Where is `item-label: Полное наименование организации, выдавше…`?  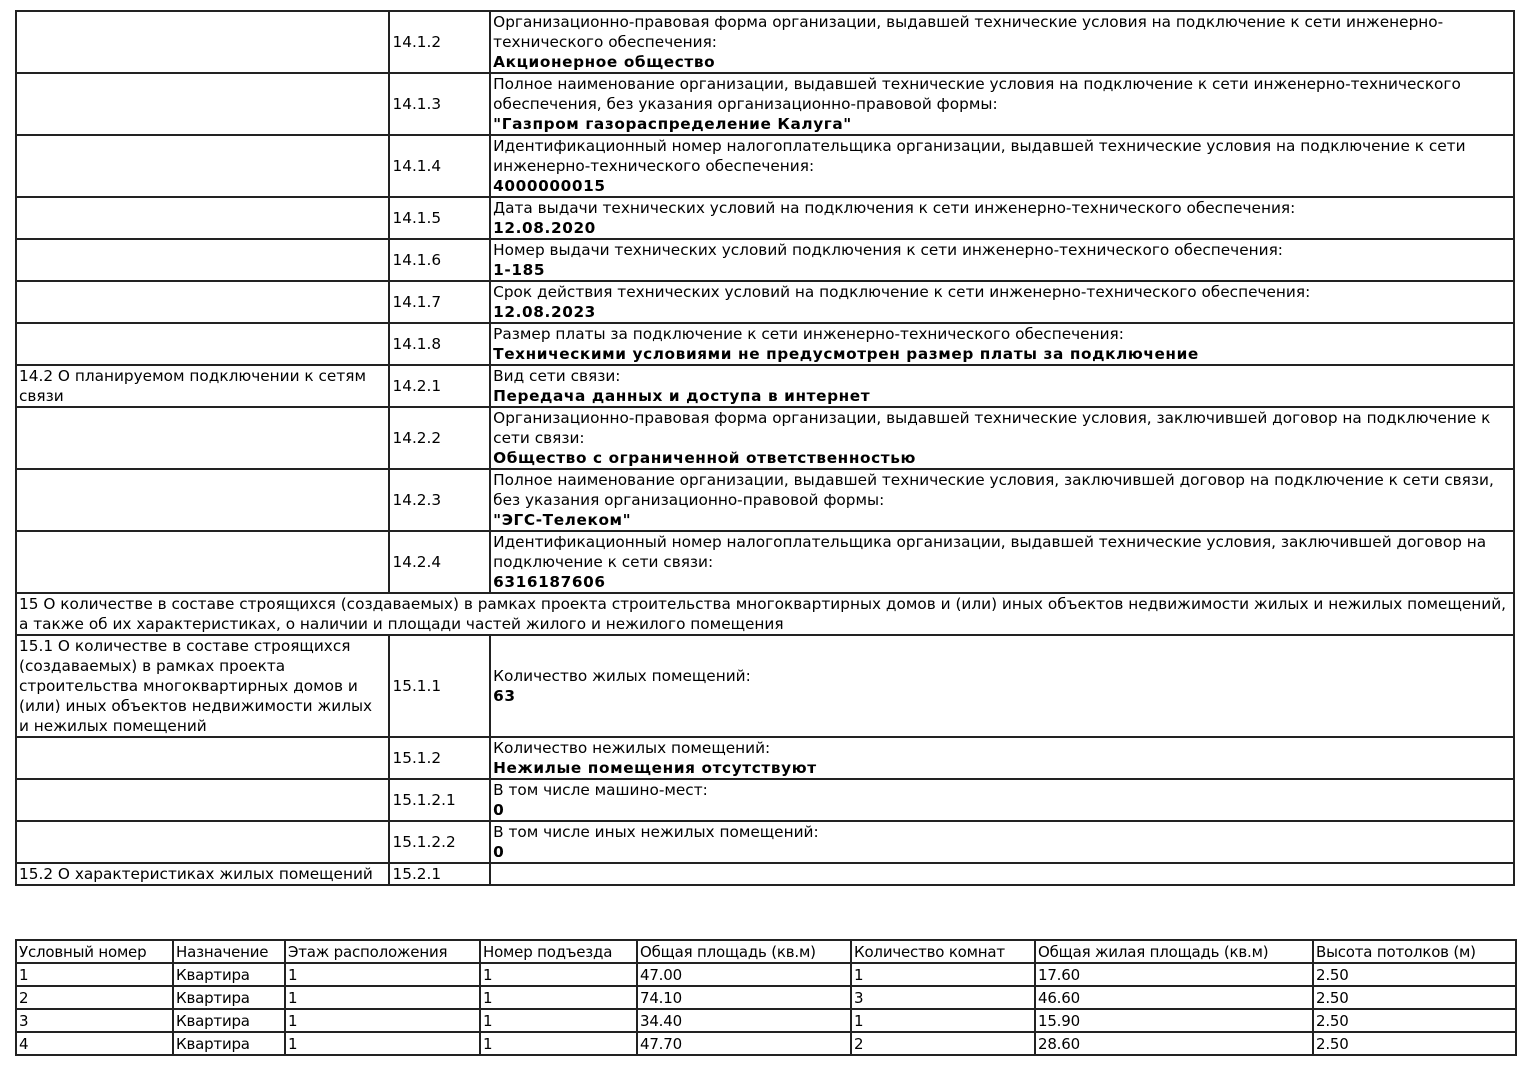 item-label: Полное наименование организации, выдавше… is located at coordinates (977, 94).